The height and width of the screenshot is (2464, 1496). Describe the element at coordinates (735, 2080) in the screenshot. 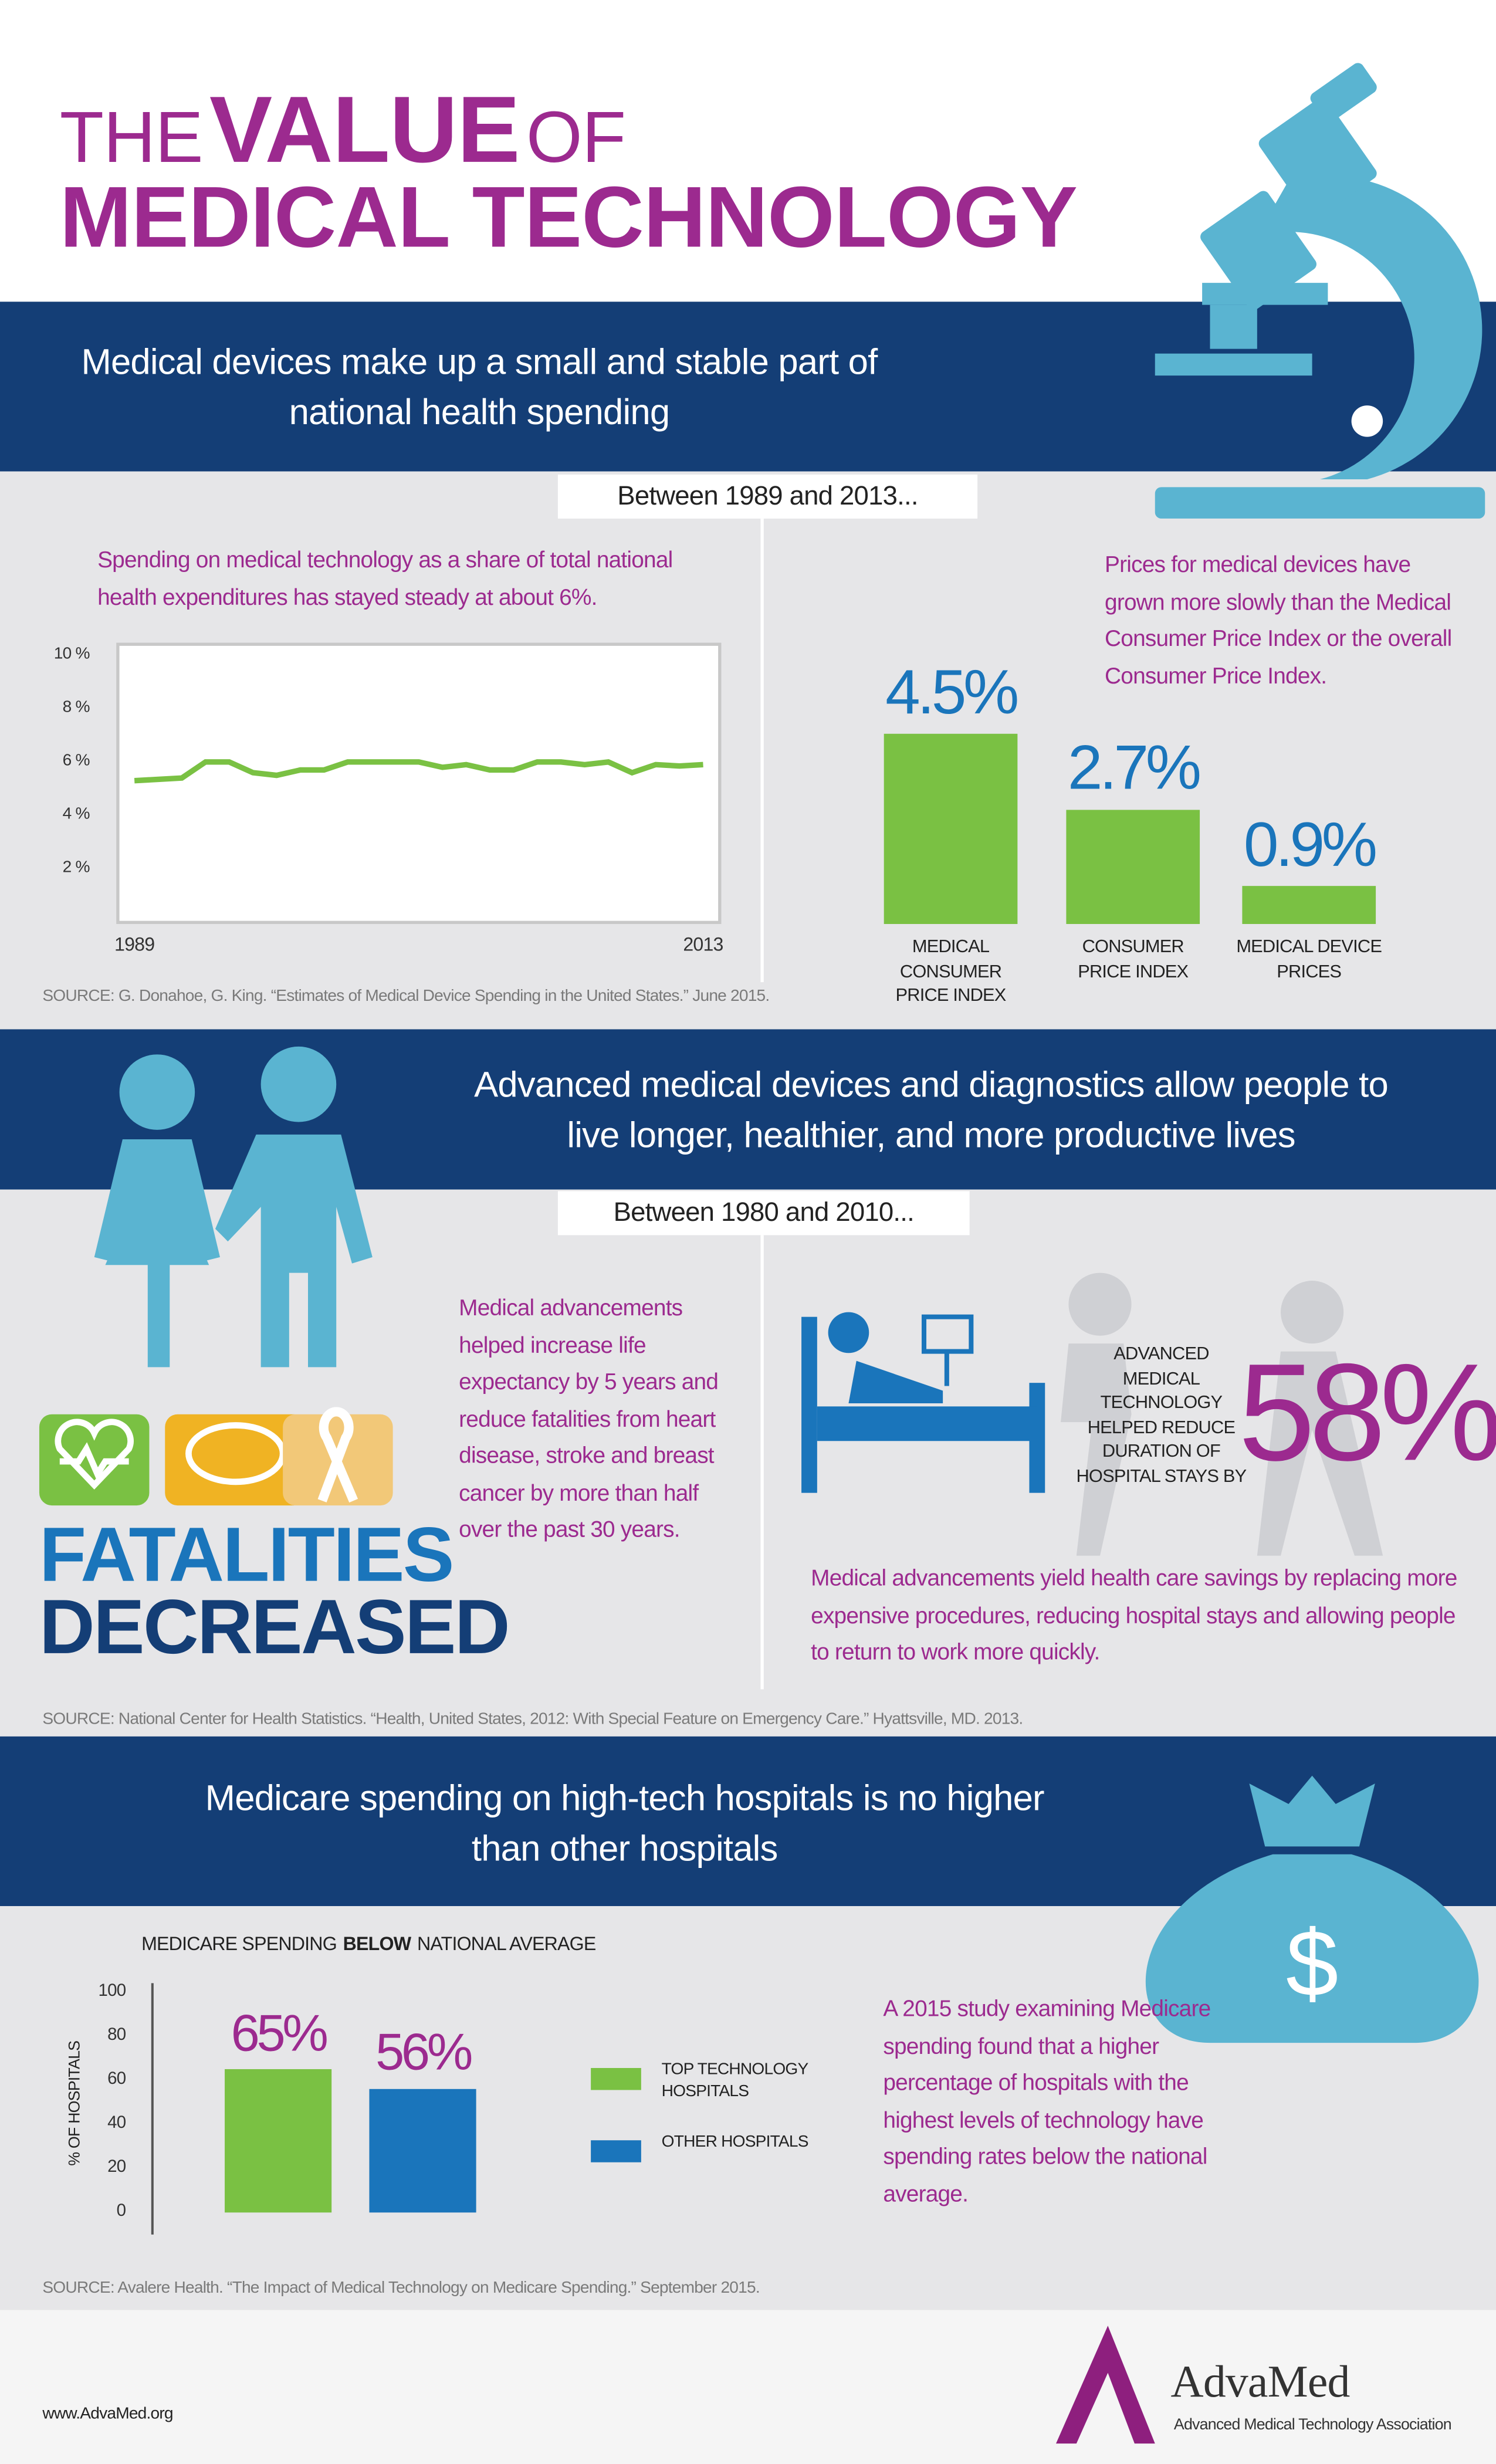

I see `legend-label: TOP TECHNOLOGY HOSPITALS` at that location.